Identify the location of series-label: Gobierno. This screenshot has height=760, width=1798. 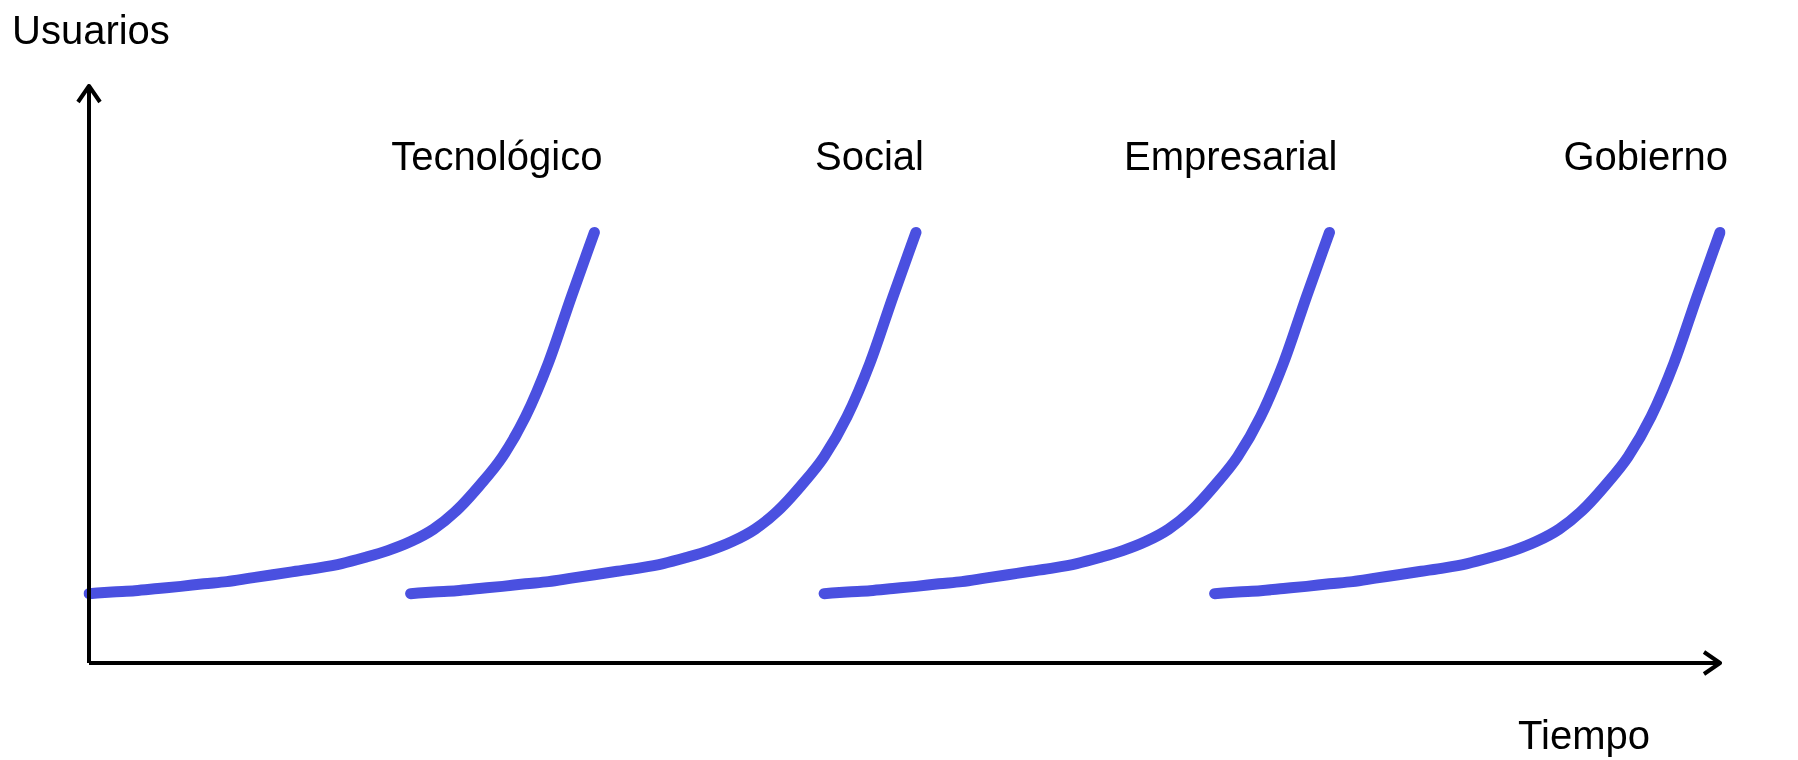
(1645, 156).